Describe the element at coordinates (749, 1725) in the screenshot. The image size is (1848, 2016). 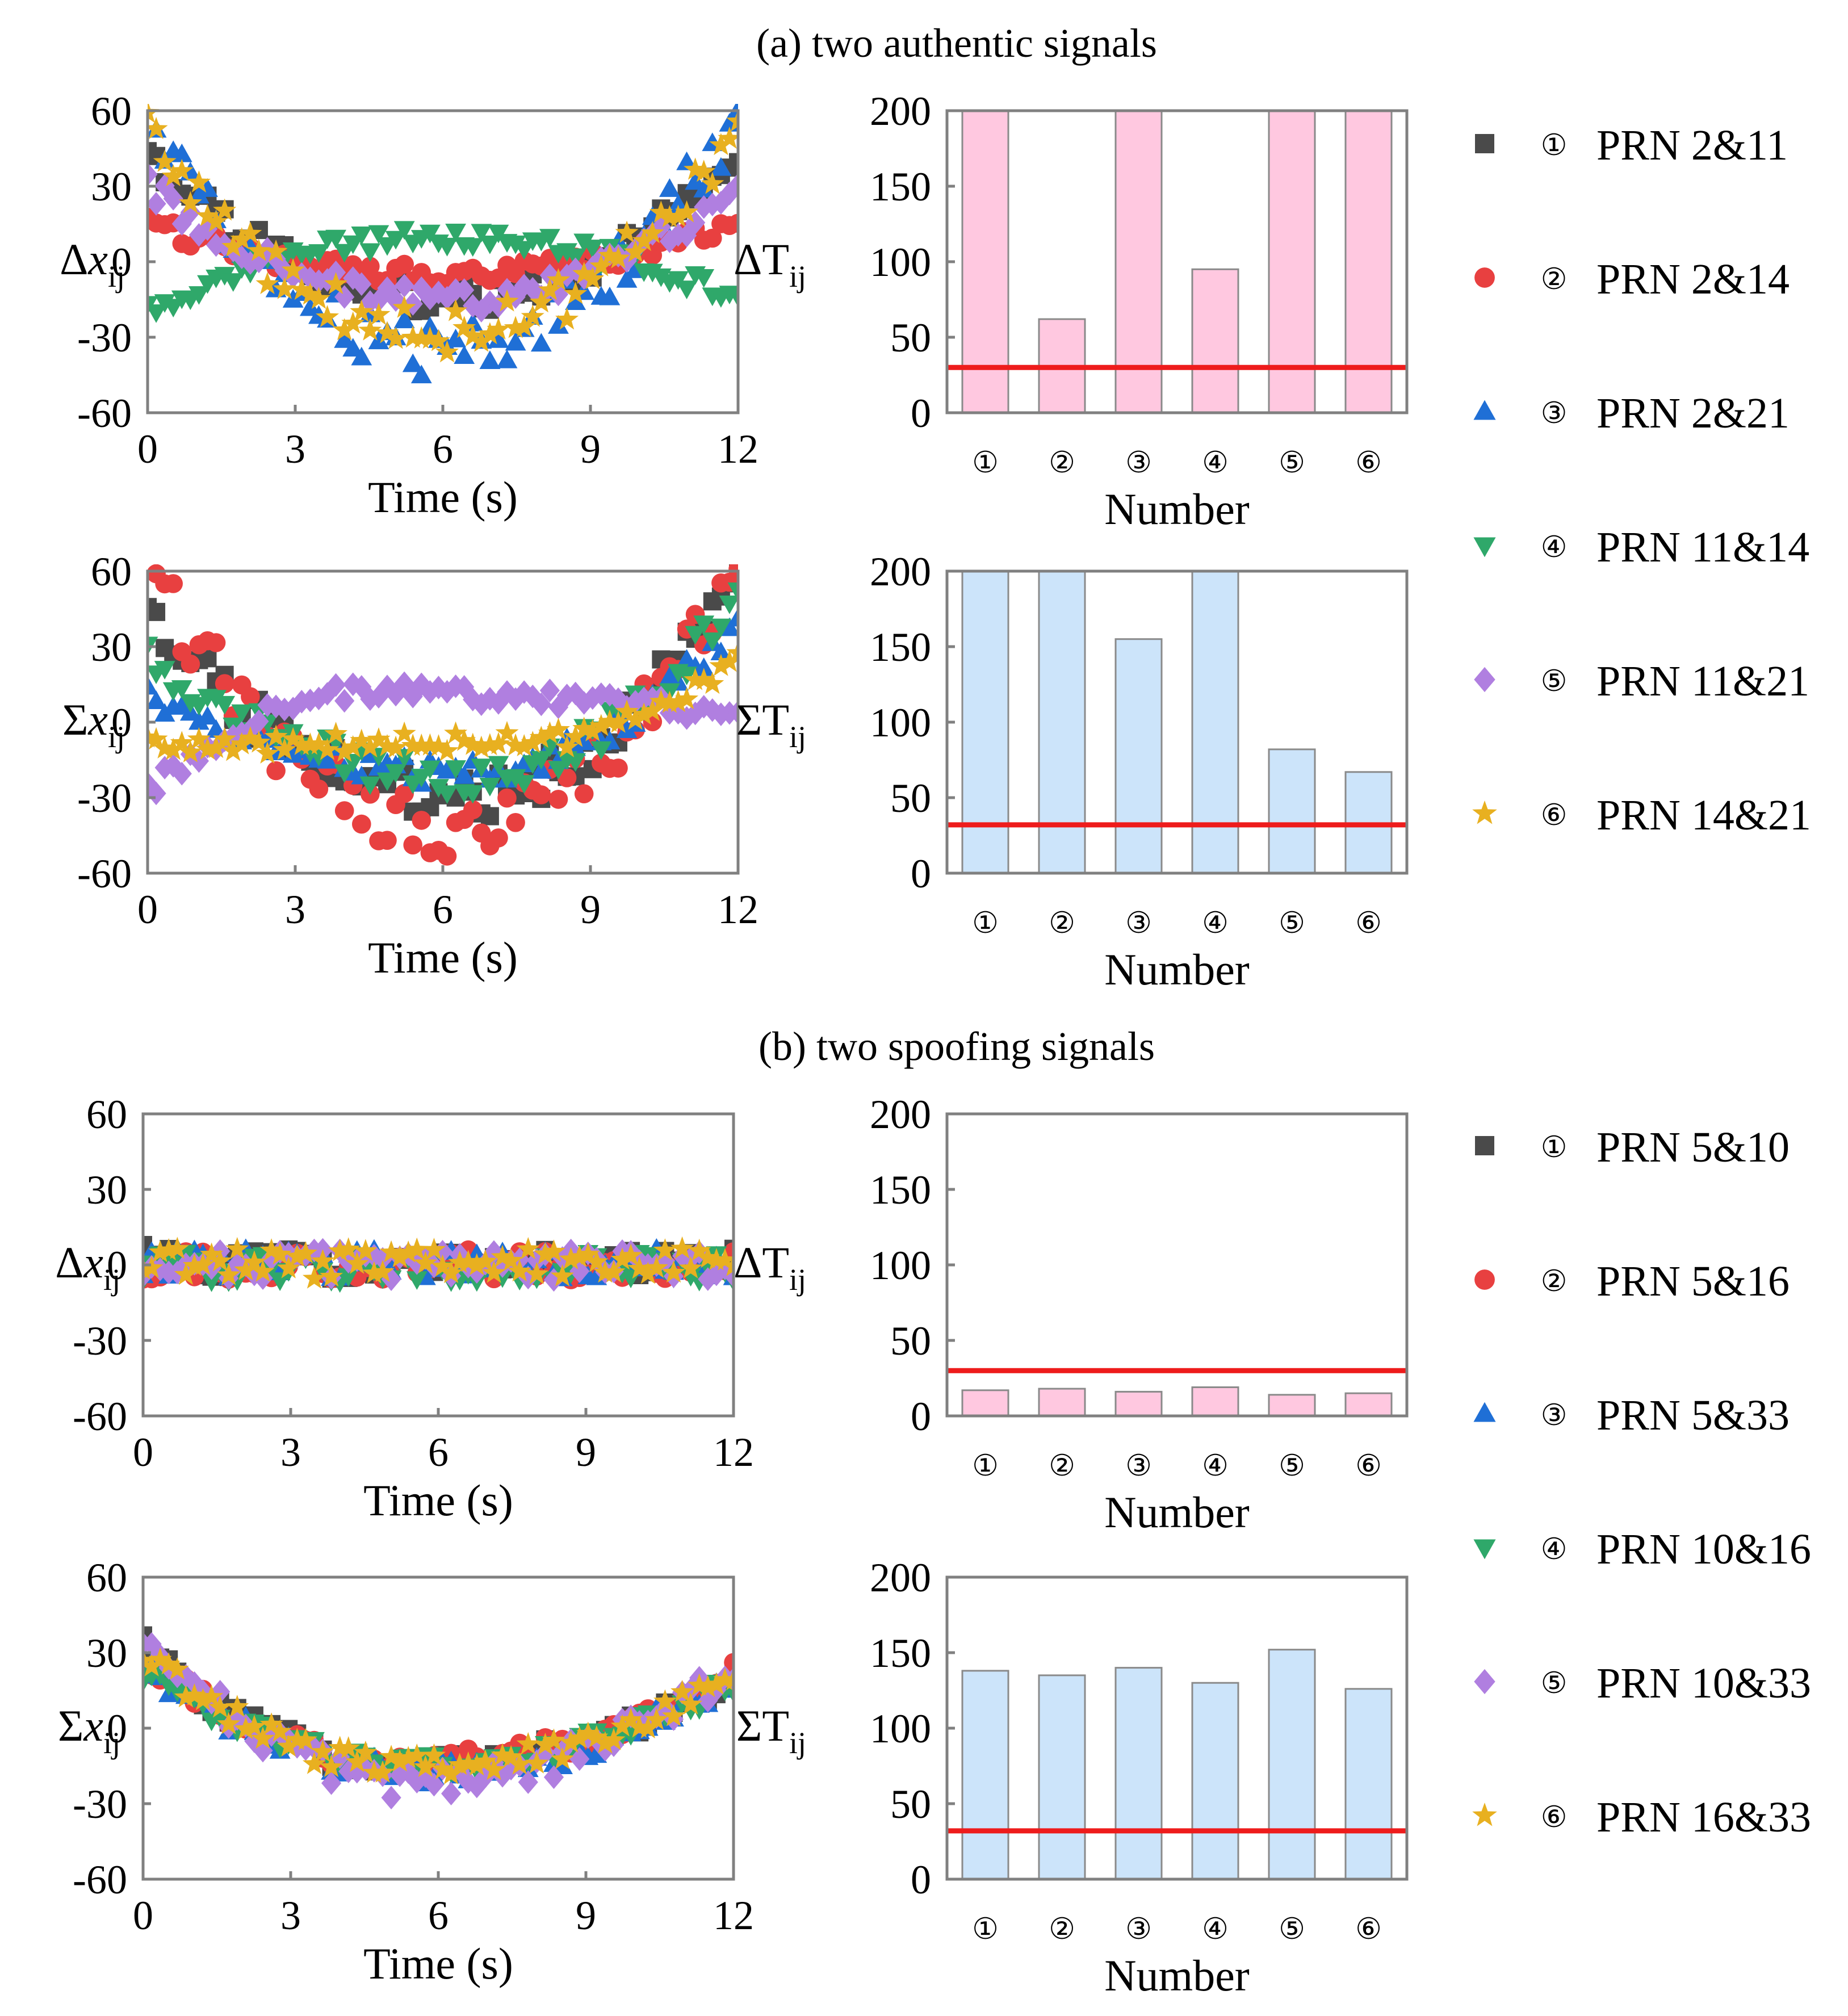
I see `y-axis-label-symbol: Σ` at that location.